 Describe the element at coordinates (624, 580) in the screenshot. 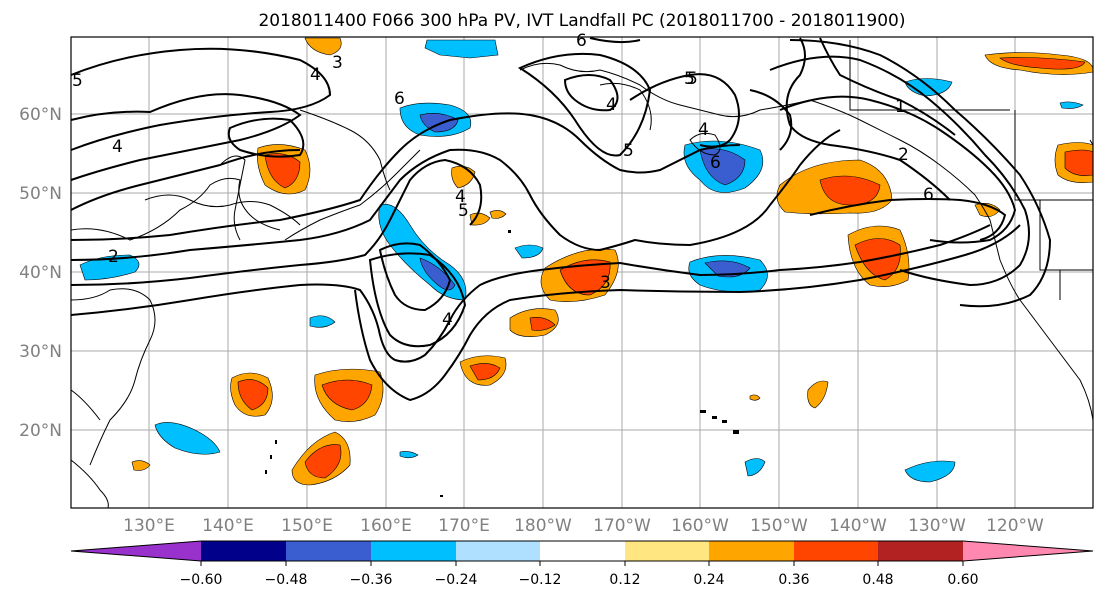

I see `colorbar-tick-label: 0.12` at that location.